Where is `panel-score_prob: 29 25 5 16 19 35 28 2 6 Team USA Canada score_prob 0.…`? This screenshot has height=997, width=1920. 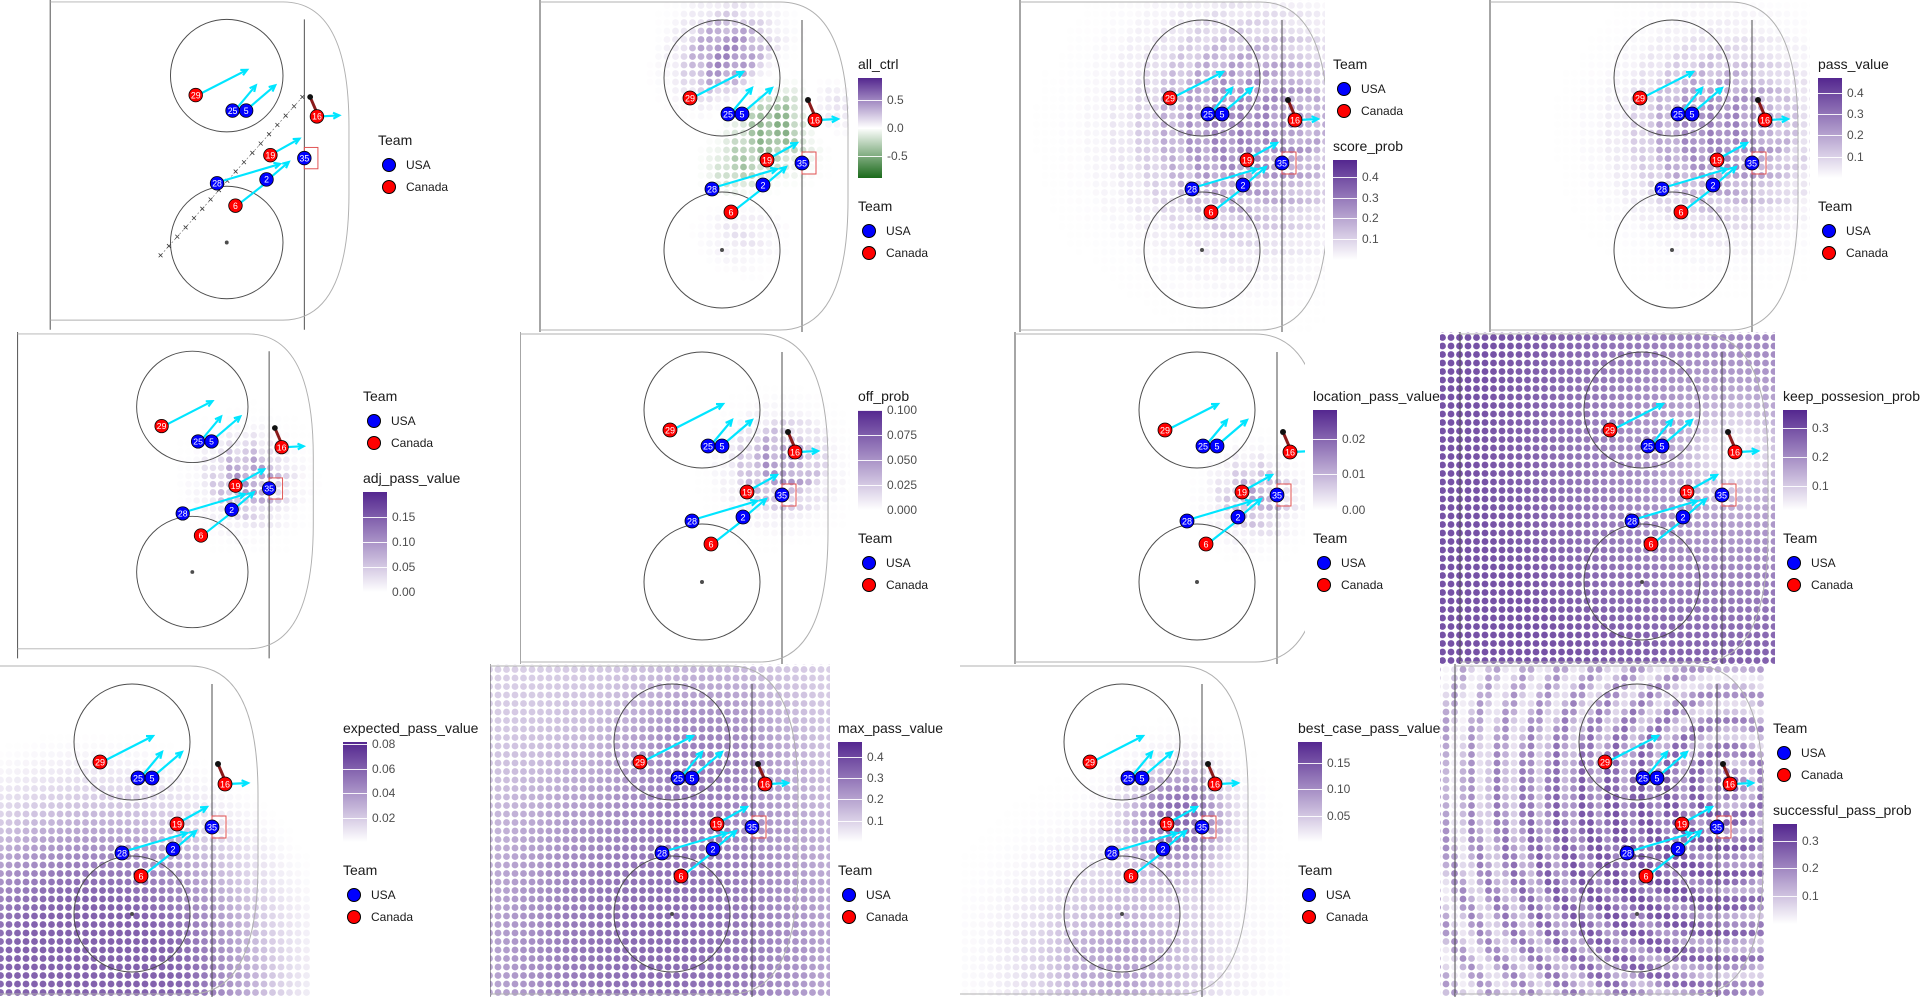
panel-score_prob: 29 25 5 16 19 35 28 2 6 Team USA Canada score_prob 0.… is located at coordinates (1195, 166).